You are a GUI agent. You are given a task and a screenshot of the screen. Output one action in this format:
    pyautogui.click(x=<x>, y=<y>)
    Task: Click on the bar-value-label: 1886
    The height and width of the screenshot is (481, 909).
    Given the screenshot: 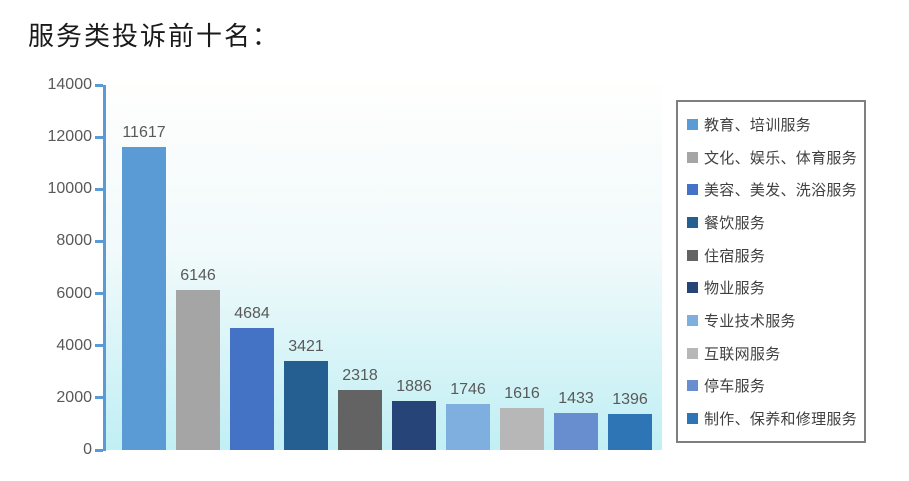 What is the action you would take?
    pyautogui.click(x=414, y=386)
    